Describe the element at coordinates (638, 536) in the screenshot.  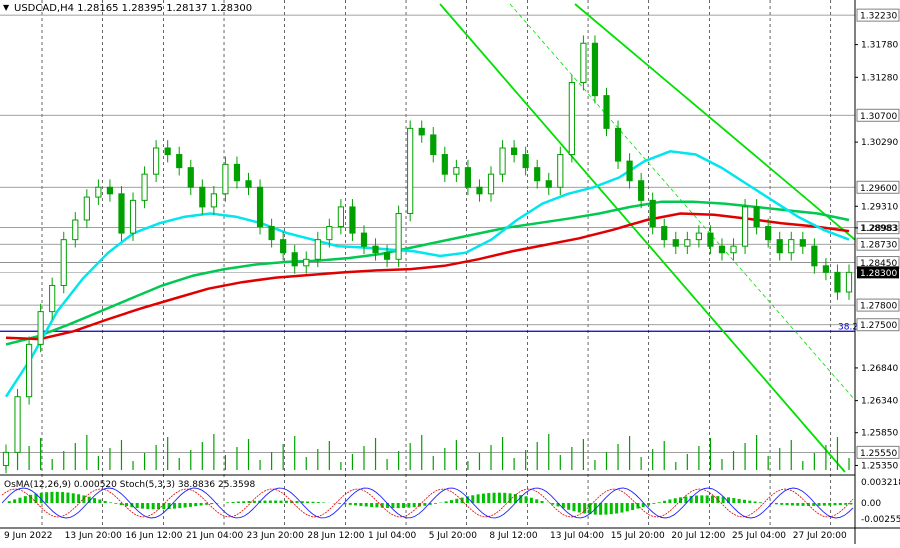
I see `time-tick-label: 15 Jul 20:00` at that location.